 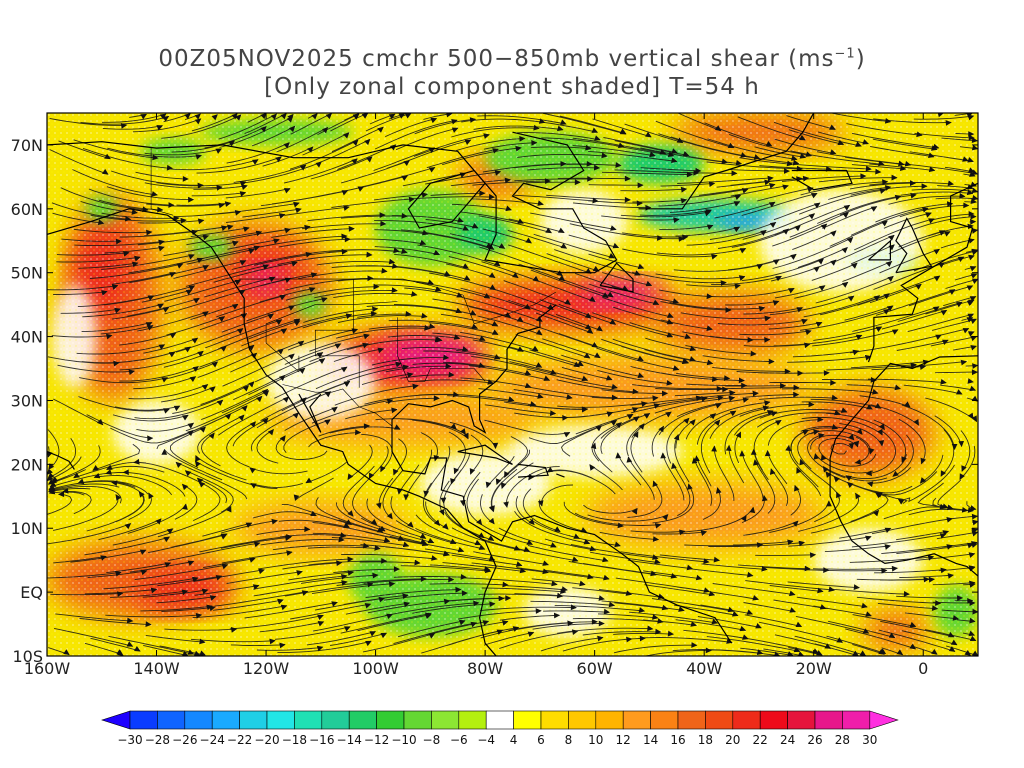 What do you see at coordinates (860, 59) in the screenshot?
I see `title-line1-suffix: )` at bounding box center [860, 59].